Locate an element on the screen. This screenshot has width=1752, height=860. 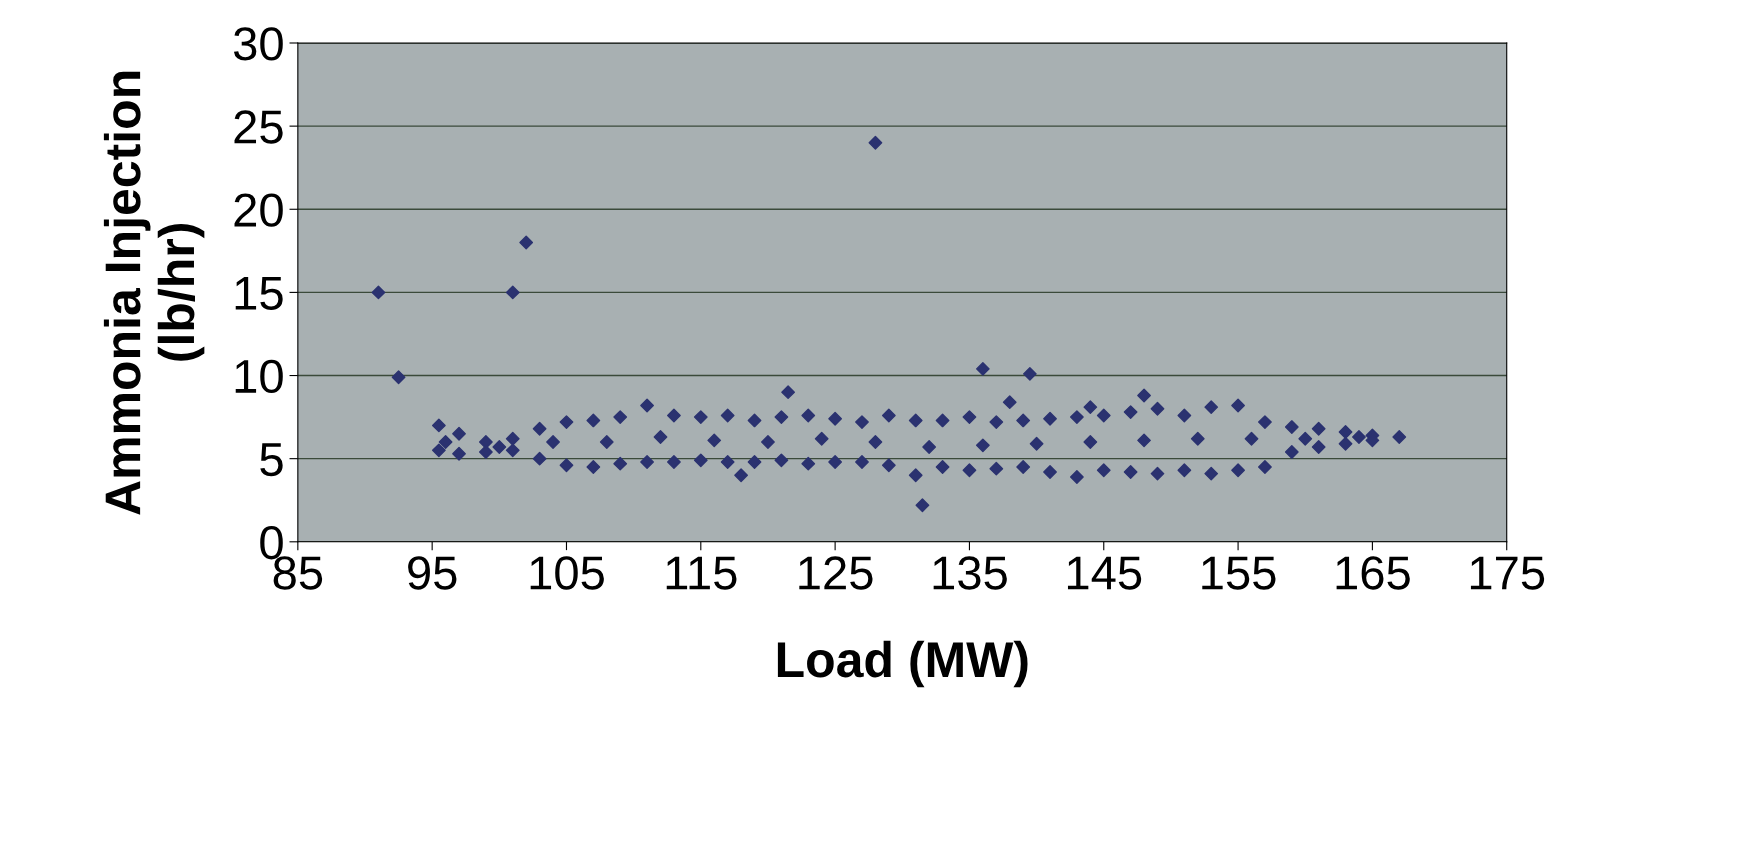
y-tick-label: 25 is located at coordinates (258, 127).